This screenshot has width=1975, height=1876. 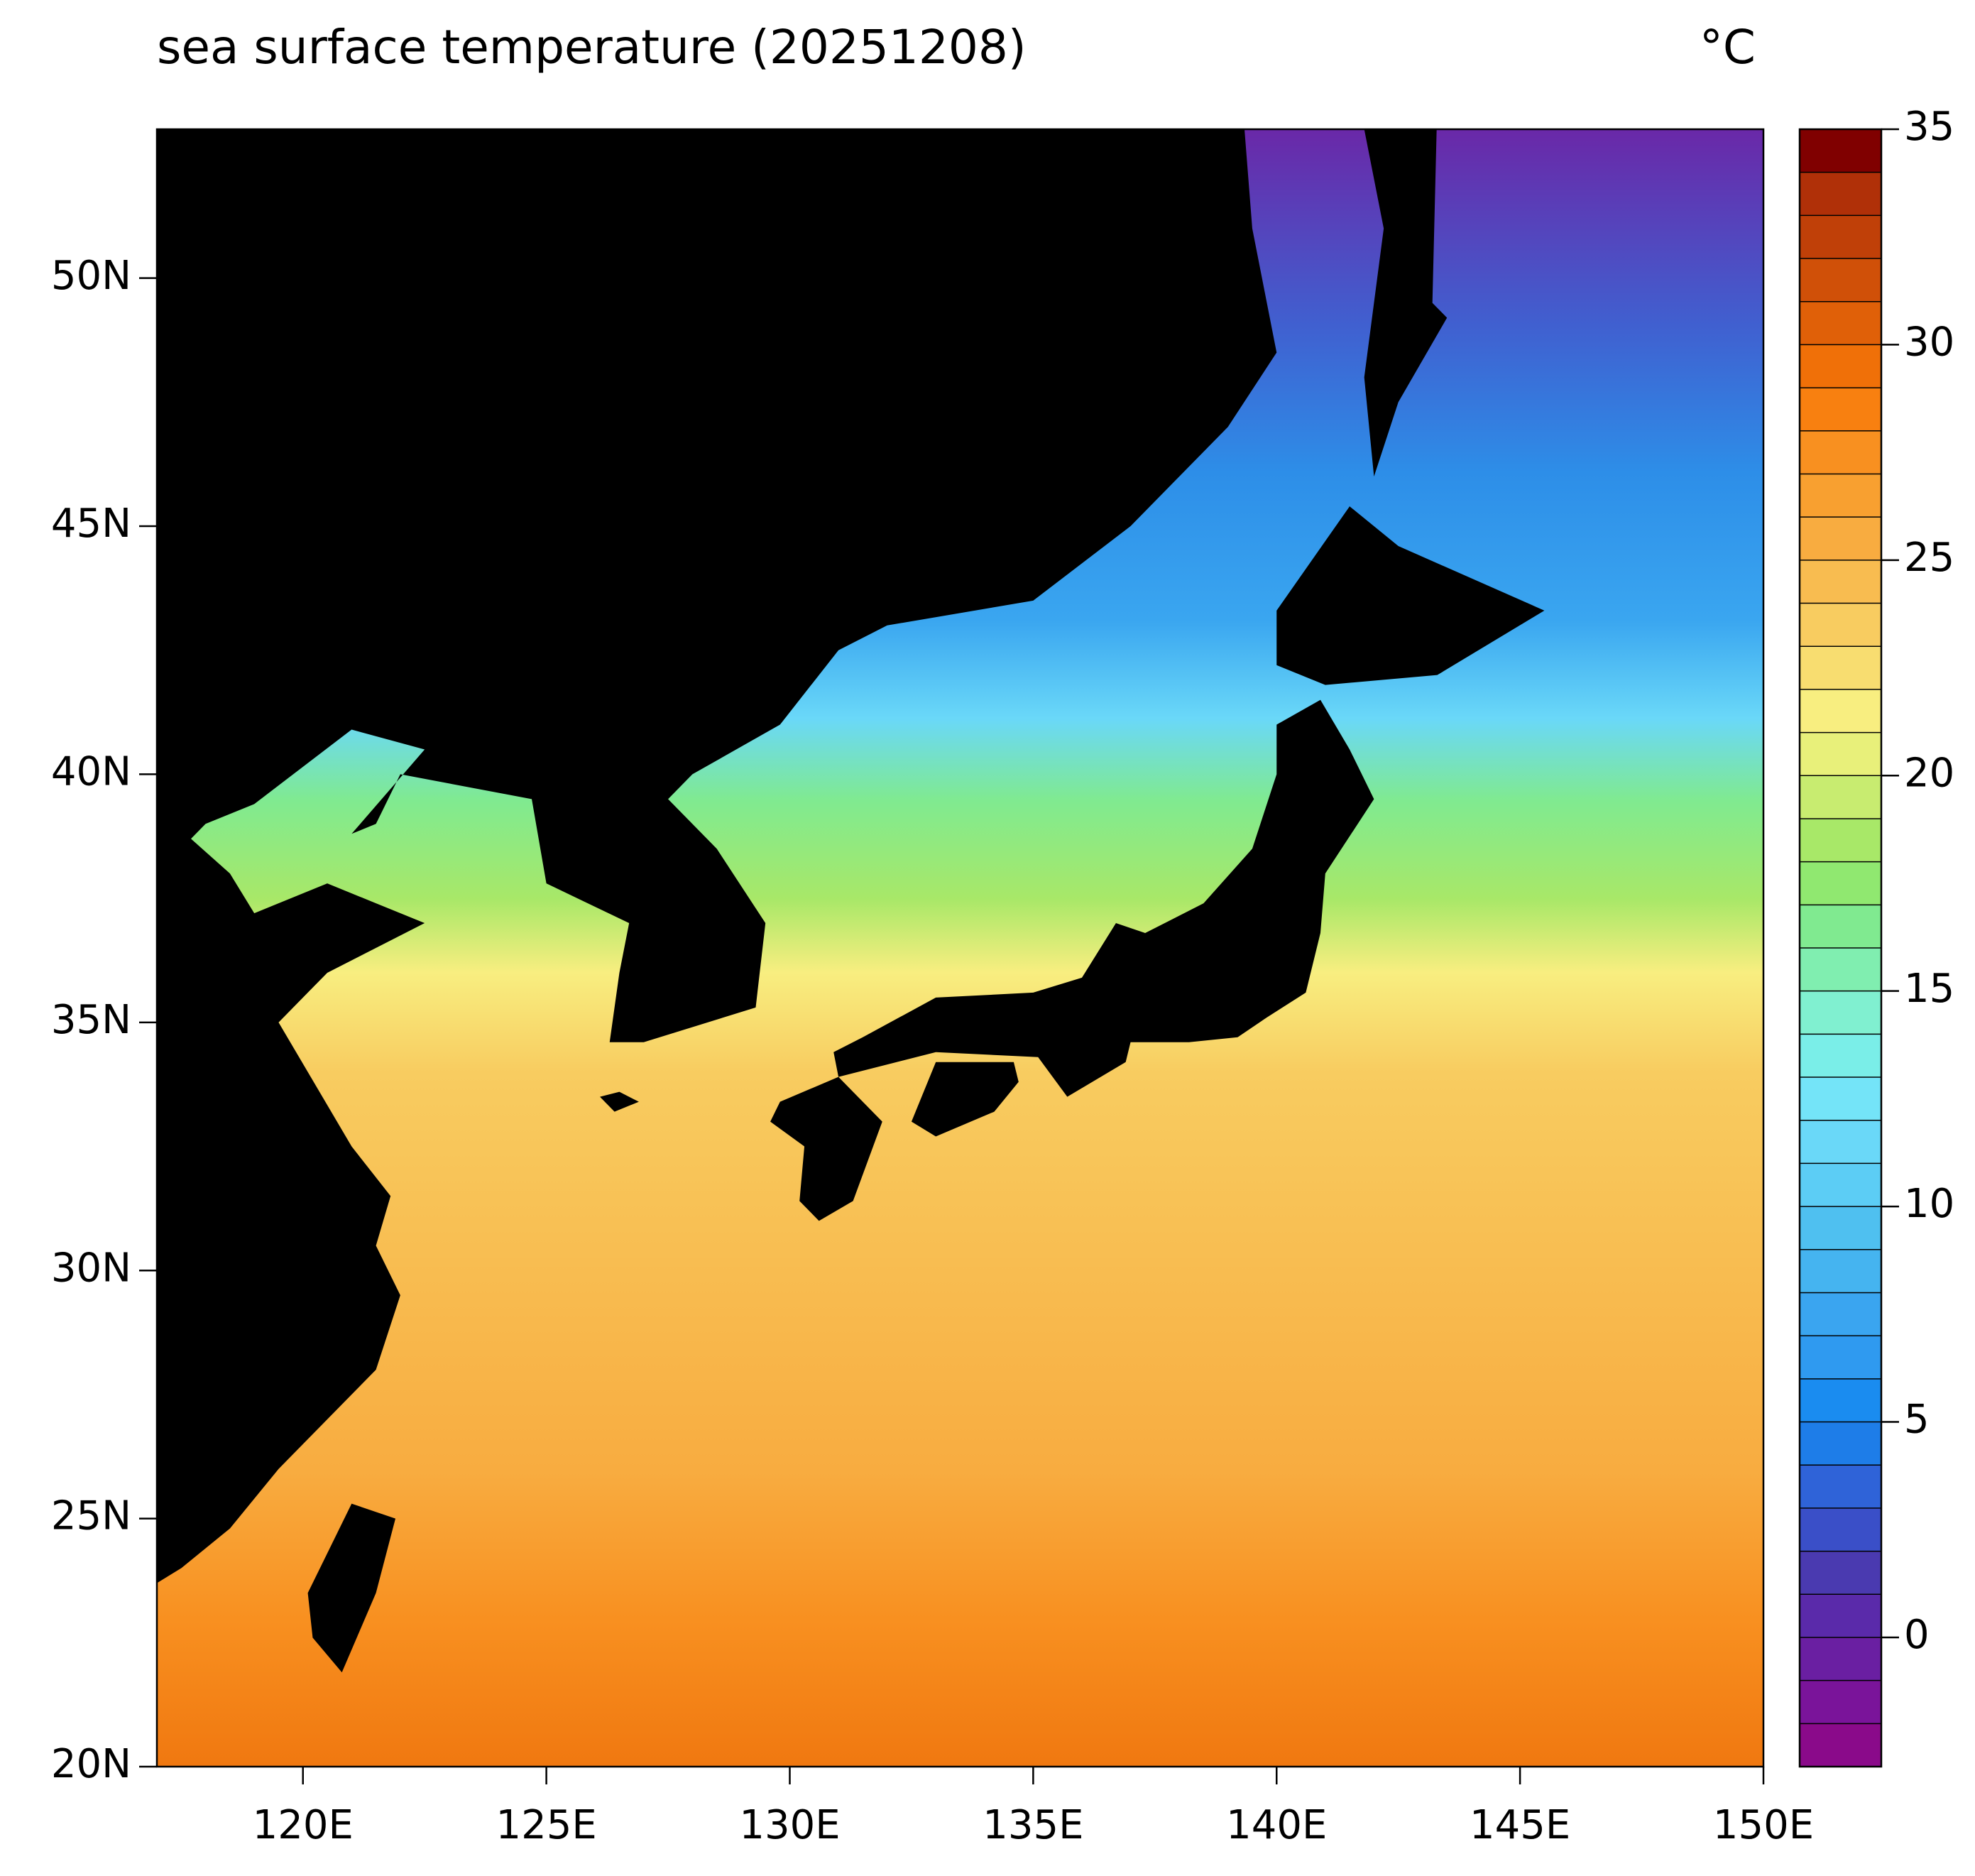 What do you see at coordinates (790, 1825) in the screenshot?
I see `x-tick-label: 130E` at bounding box center [790, 1825].